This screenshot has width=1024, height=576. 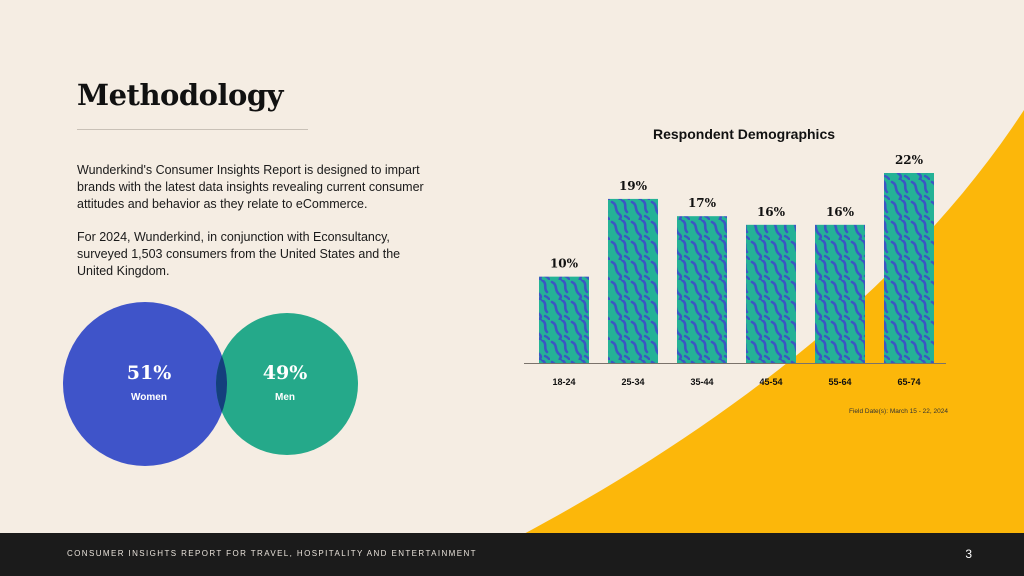 I want to click on value-label-55-64: 16%, so click(x=840, y=212).